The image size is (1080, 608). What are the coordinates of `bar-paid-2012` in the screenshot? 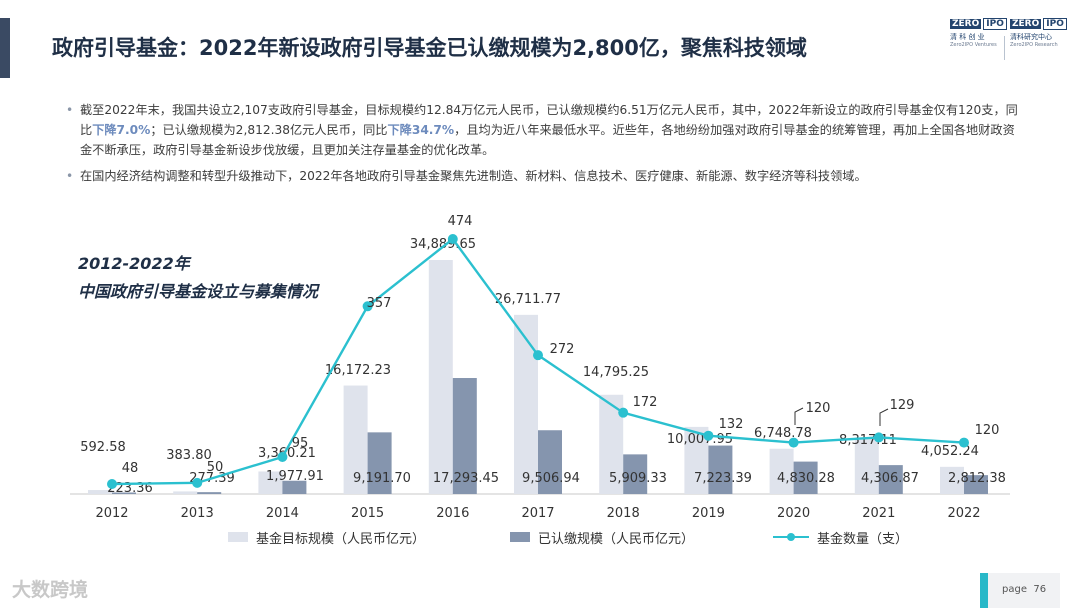 It's located at (124, 493).